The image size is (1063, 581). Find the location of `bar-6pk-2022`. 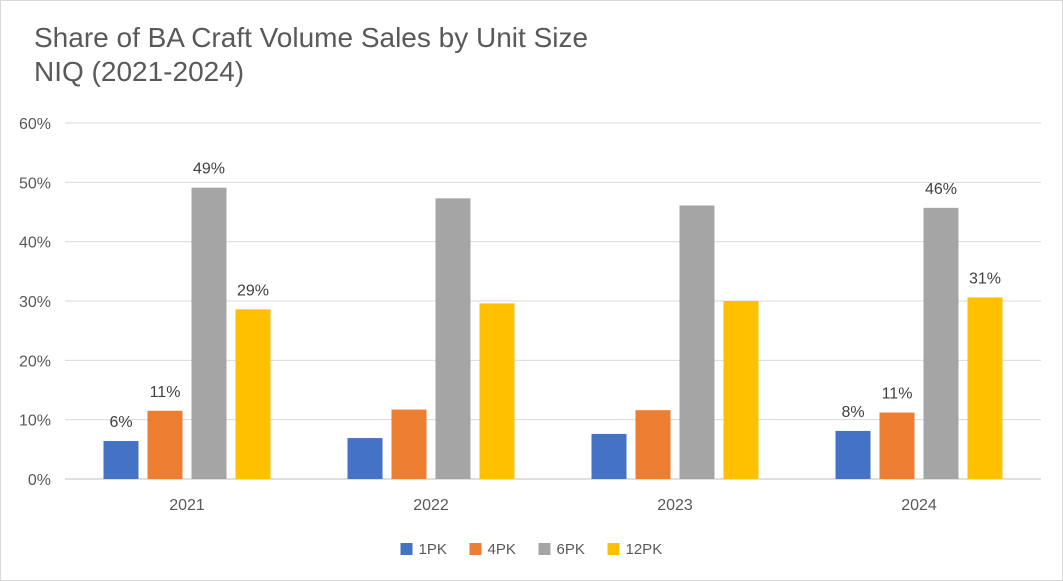

bar-6pk-2022 is located at coordinates (453, 338).